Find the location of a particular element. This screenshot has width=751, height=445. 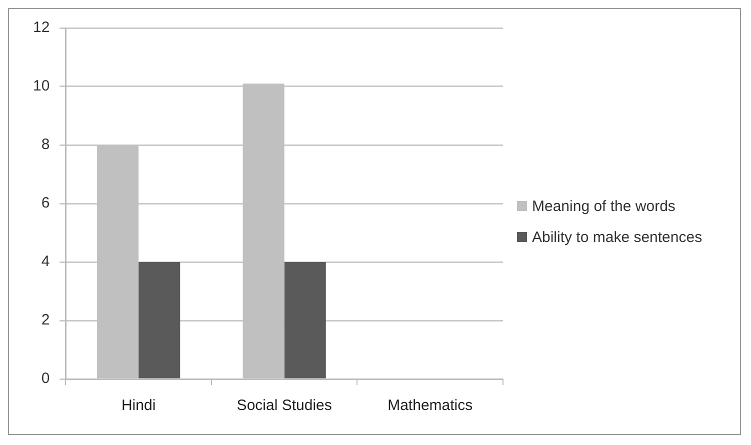

y-tick-label: 8 is located at coordinates (45, 145).